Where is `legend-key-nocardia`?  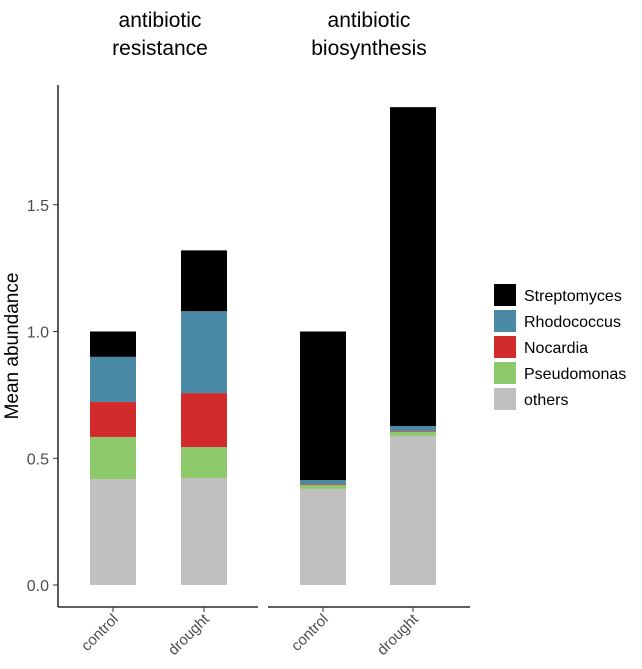 legend-key-nocardia is located at coordinates (505, 347).